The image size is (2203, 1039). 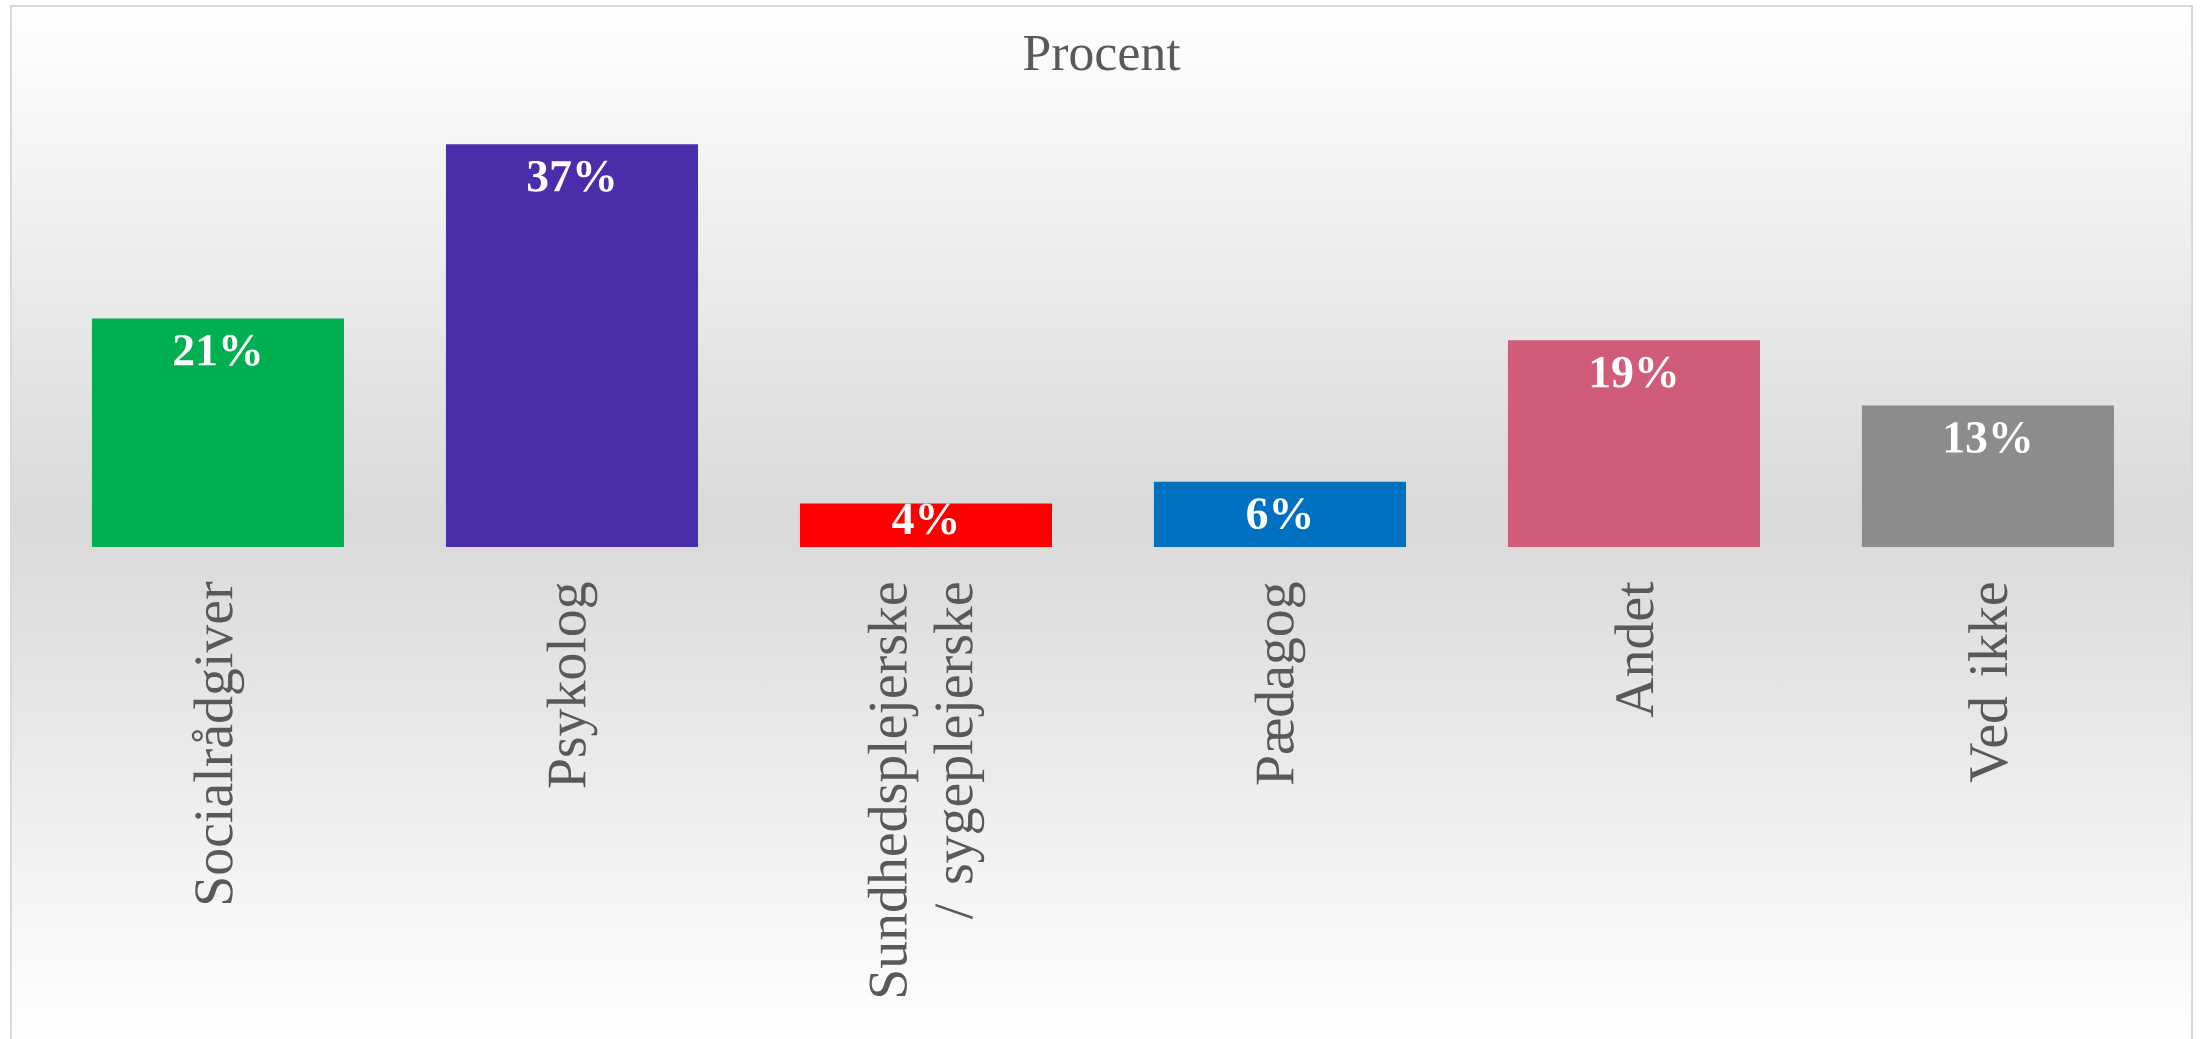 I want to click on x-tick-label: Pædagog, so click(x=1280, y=683).